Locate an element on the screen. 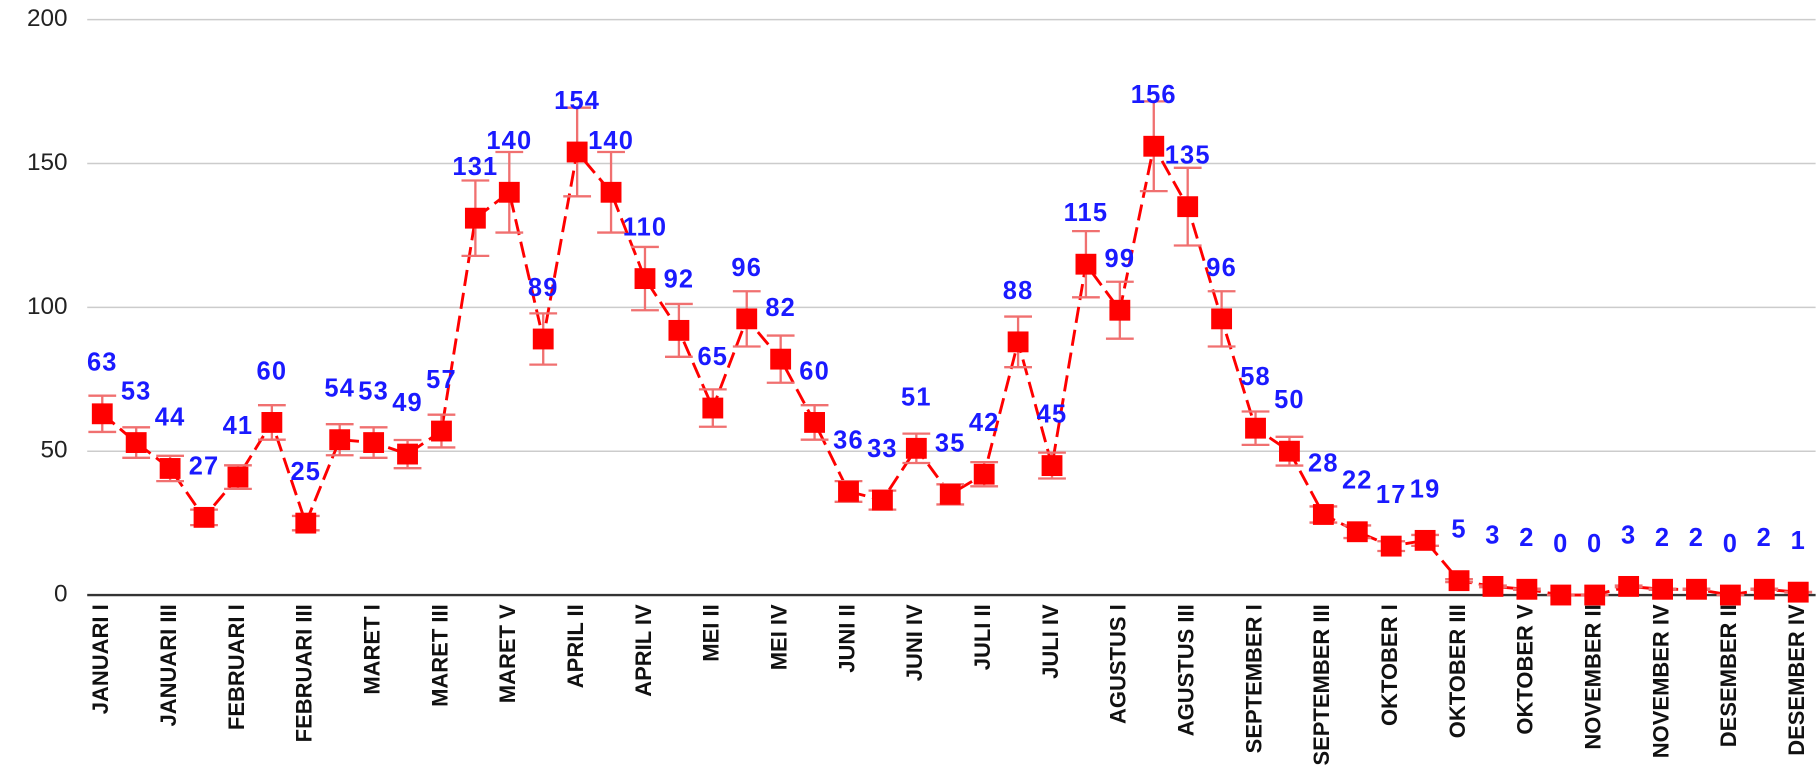  data-label: 19 is located at coordinates (1425, 489).